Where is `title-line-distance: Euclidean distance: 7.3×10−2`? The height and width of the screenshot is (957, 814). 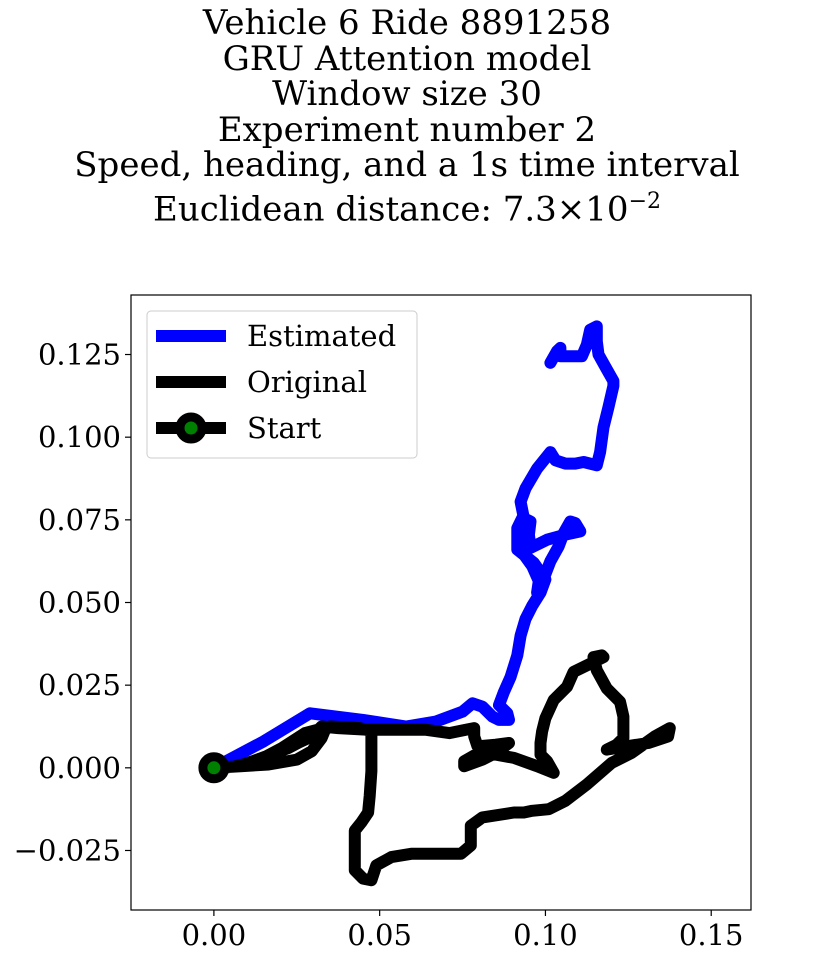 title-line-distance: Euclidean distance: 7.3×10−2 is located at coordinates (407, 206).